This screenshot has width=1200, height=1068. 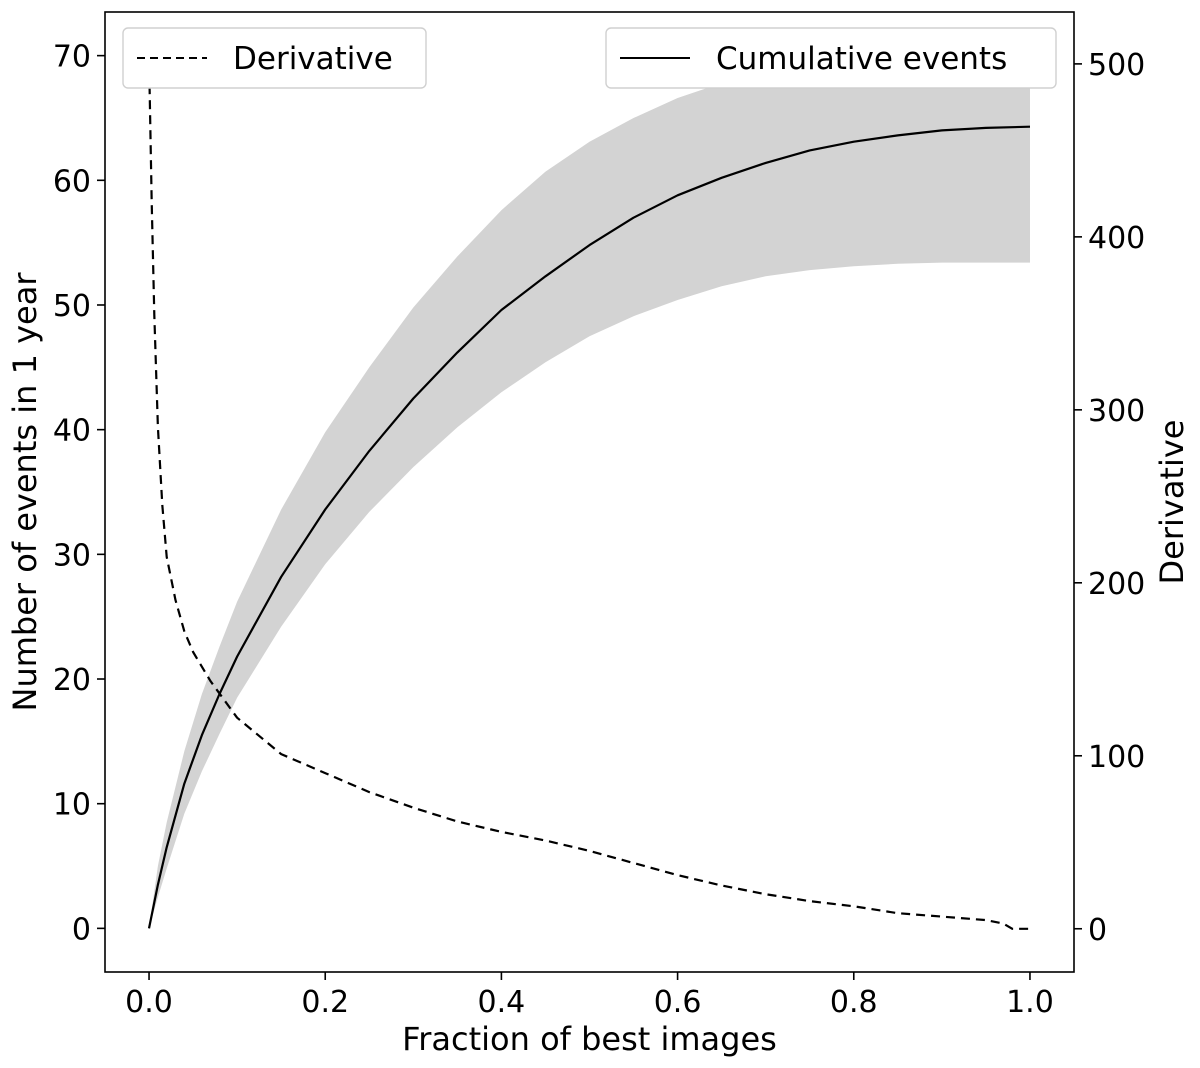 I want to click on y-left-tick-label: 40, so click(x=72, y=431).